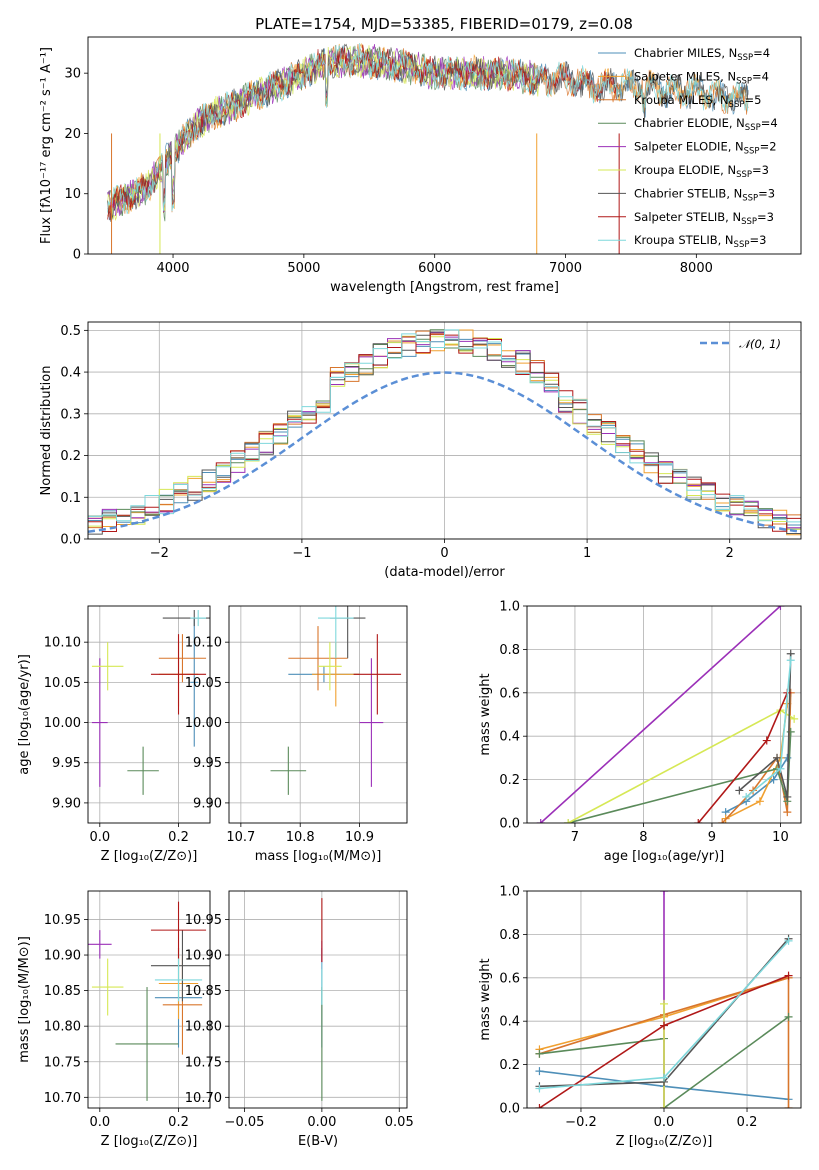 The width and height of the screenshot is (819, 1170). I want to click on x-tick-label: 6000, so click(434, 268).